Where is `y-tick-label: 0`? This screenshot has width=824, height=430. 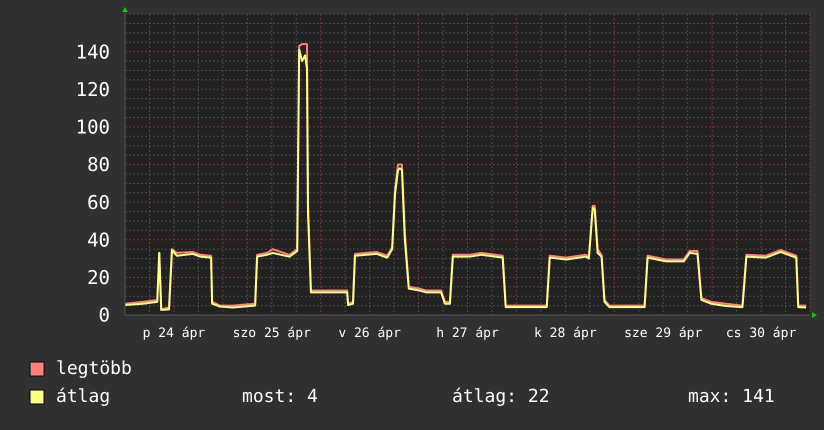 y-tick-label: 0 is located at coordinates (104, 315).